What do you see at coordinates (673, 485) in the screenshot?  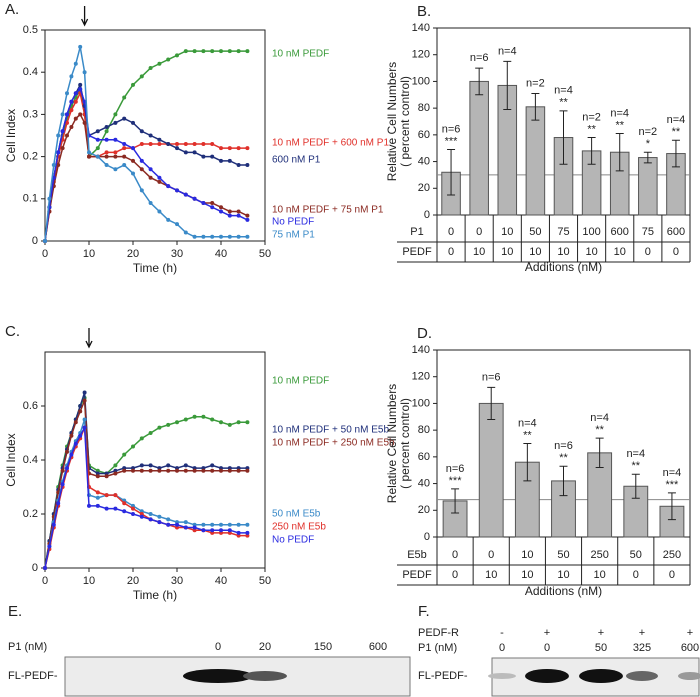 I see `significance-label: ***` at bounding box center [673, 485].